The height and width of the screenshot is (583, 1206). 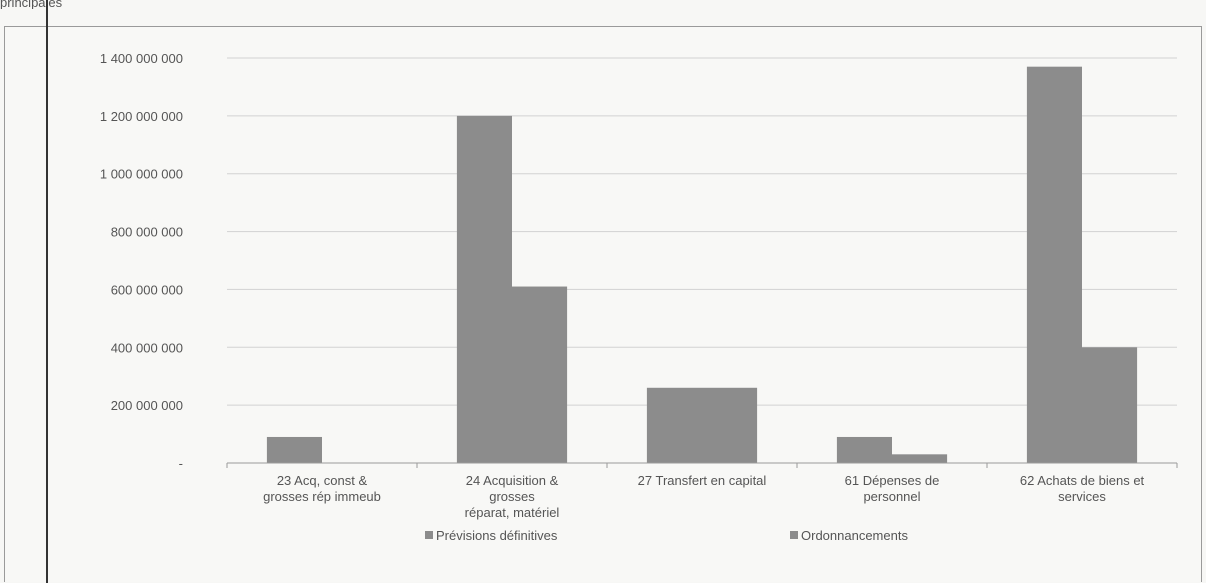 What do you see at coordinates (891, 496) in the screenshot?
I see `category-label: personnel` at bounding box center [891, 496].